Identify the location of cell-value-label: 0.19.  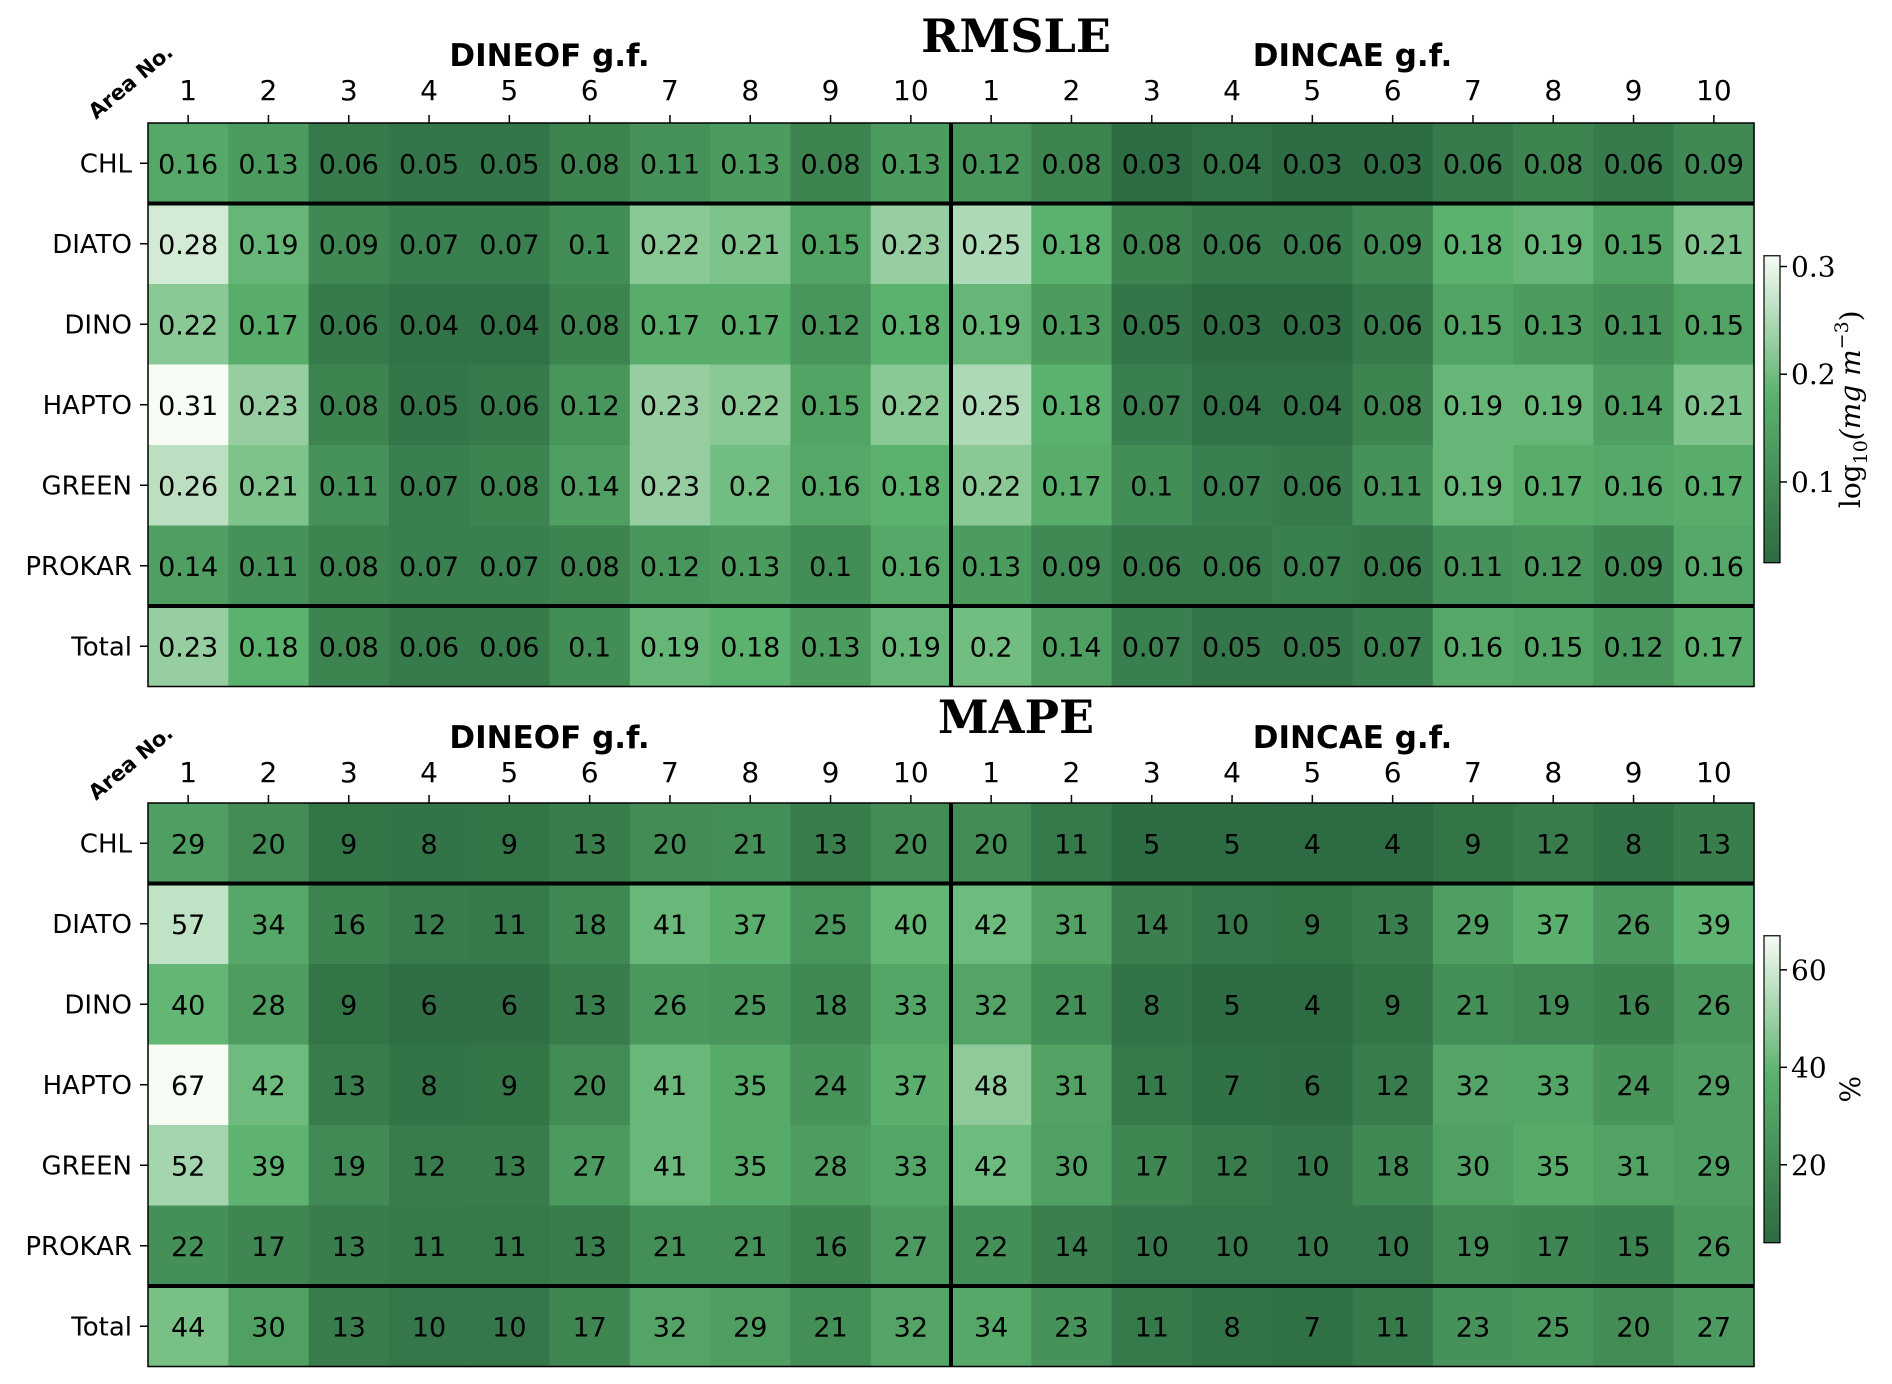
(1553, 245).